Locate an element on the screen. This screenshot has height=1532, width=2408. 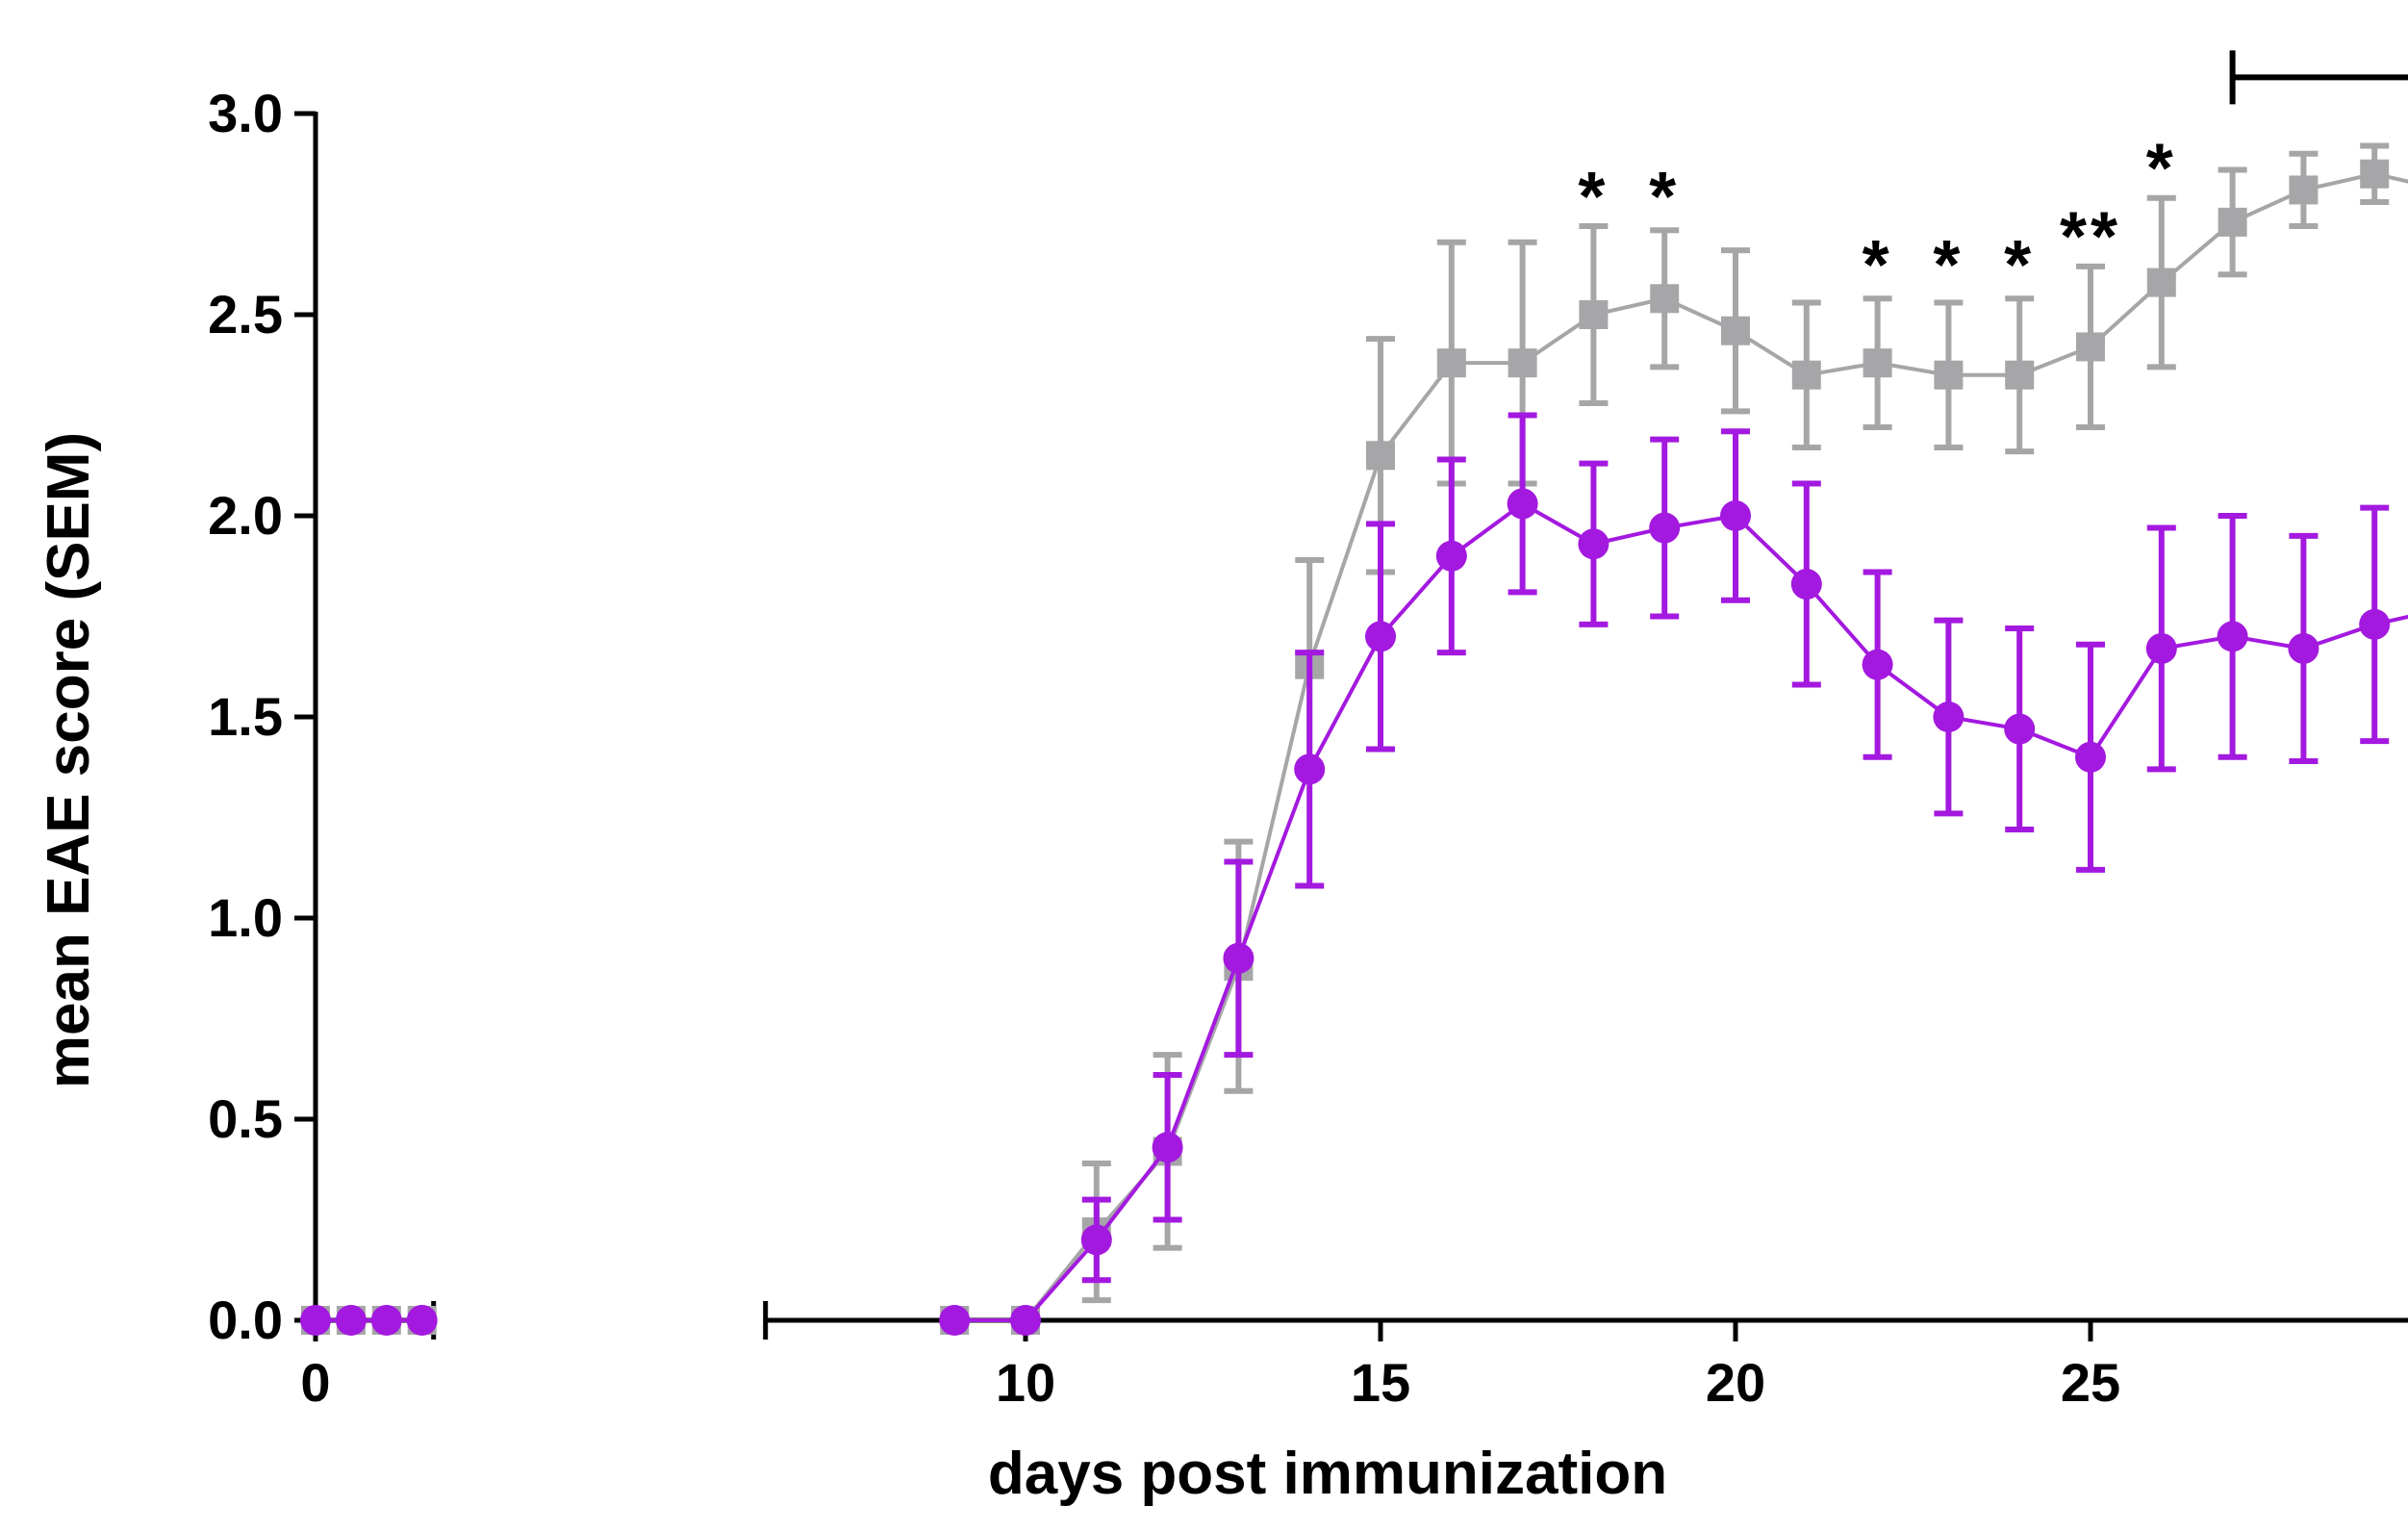
x-axis-title: days post immunization is located at coordinates (1327, 1474).